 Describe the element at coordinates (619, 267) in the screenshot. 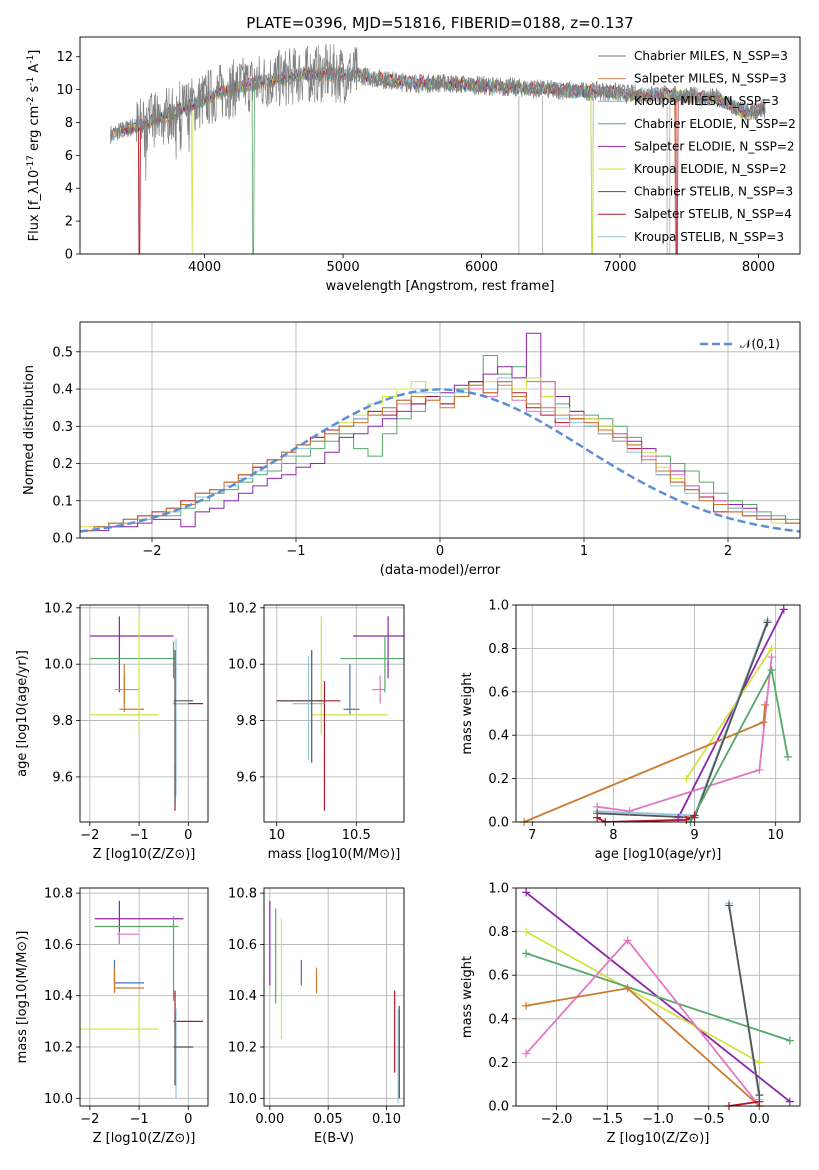

I see `x-tick-label: 7000` at that location.